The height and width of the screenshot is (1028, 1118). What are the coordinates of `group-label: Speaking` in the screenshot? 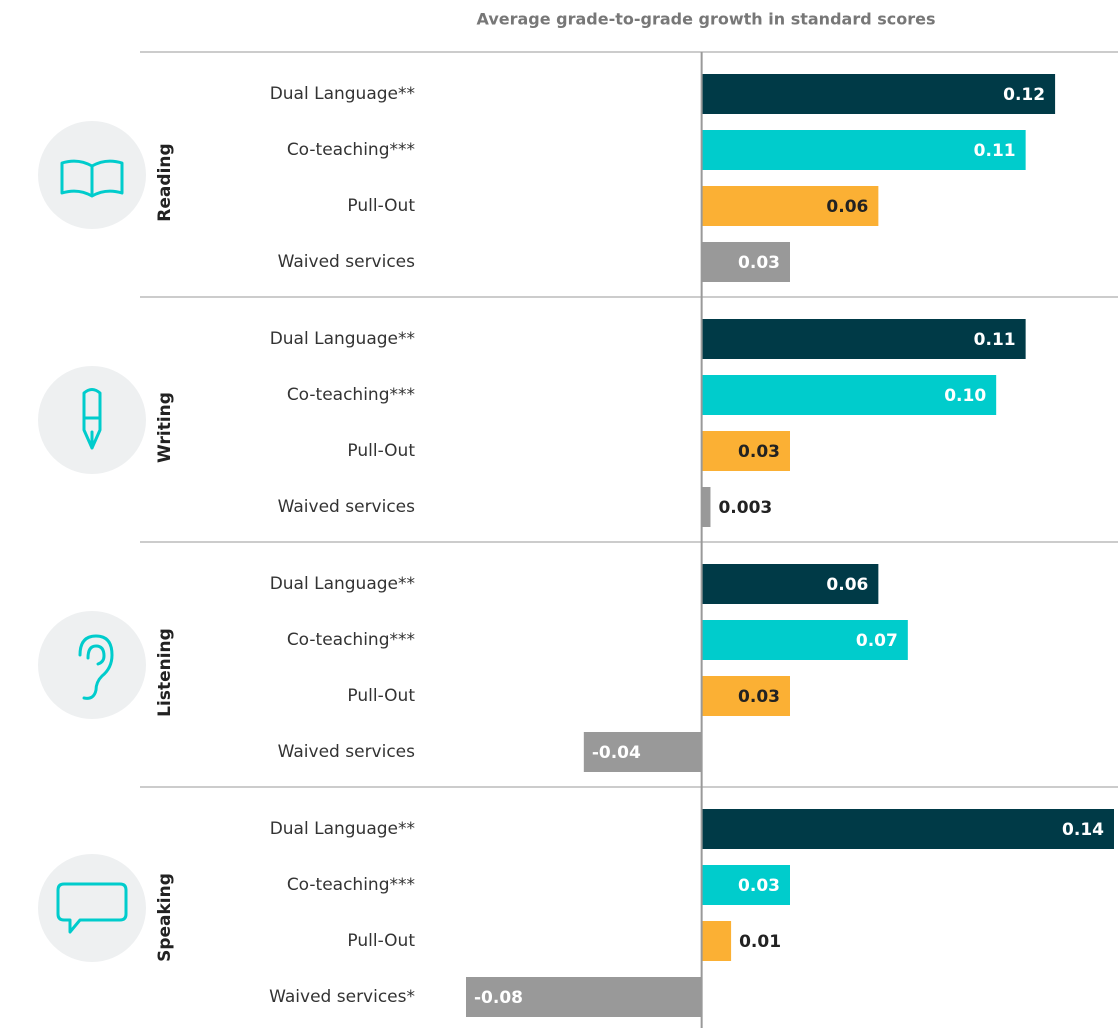 It's located at (165, 917).